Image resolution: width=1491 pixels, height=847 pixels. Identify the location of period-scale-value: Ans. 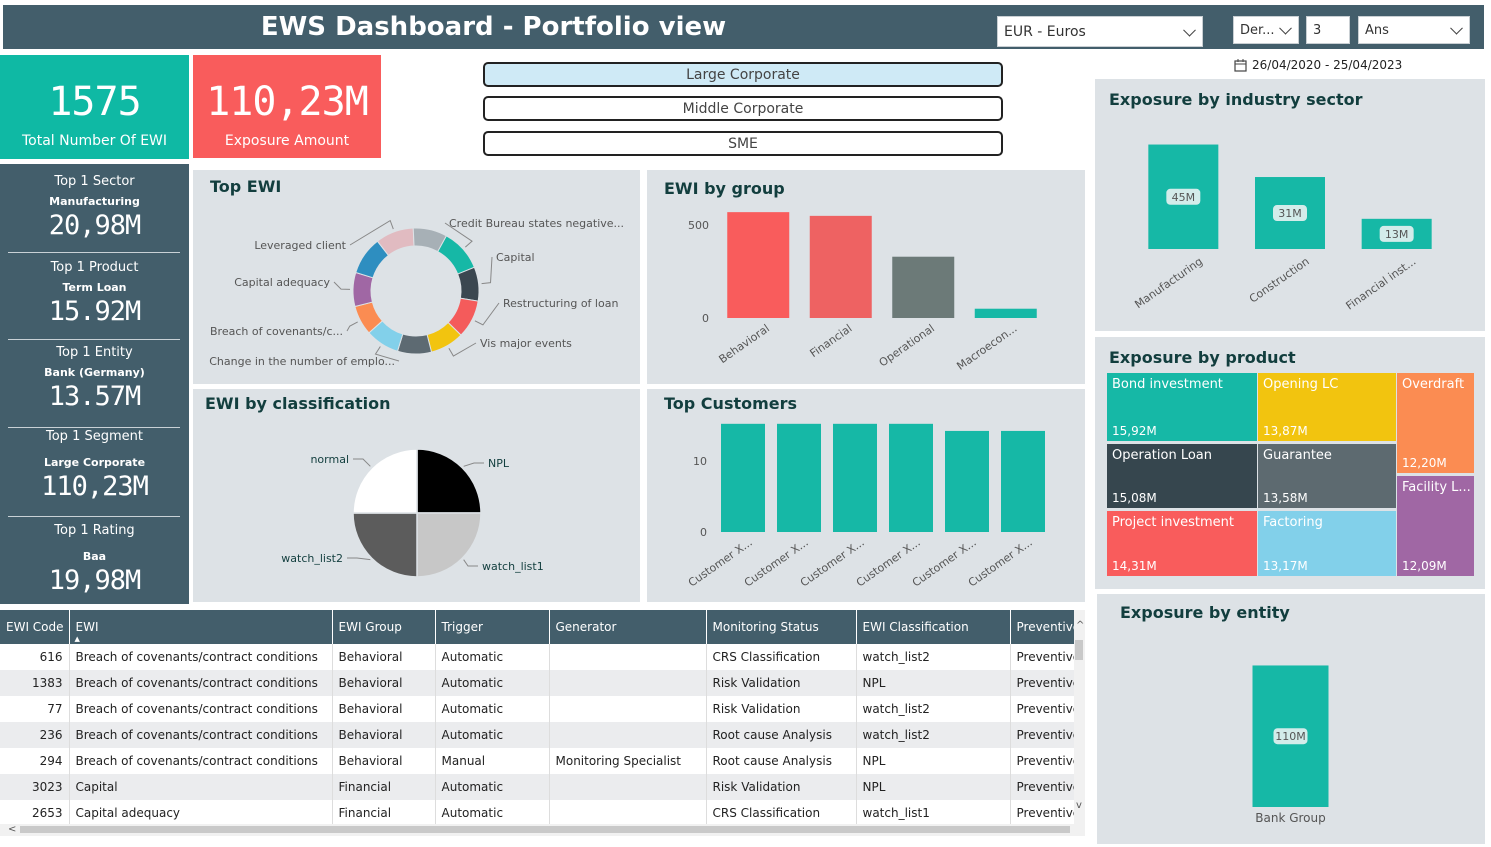
(1377, 30).